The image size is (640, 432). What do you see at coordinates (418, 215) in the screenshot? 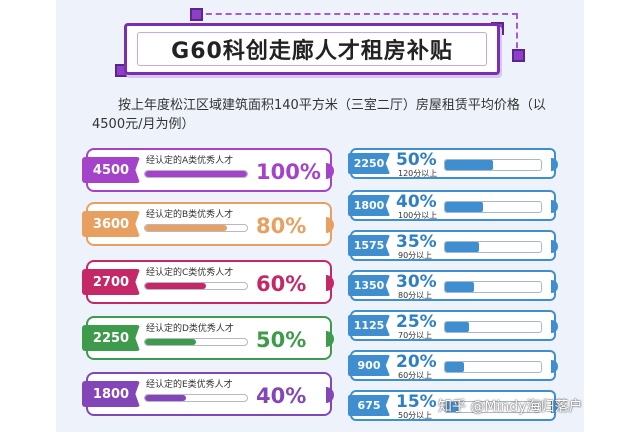
I see `points-threshold-label: 100分以上` at bounding box center [418, 215].